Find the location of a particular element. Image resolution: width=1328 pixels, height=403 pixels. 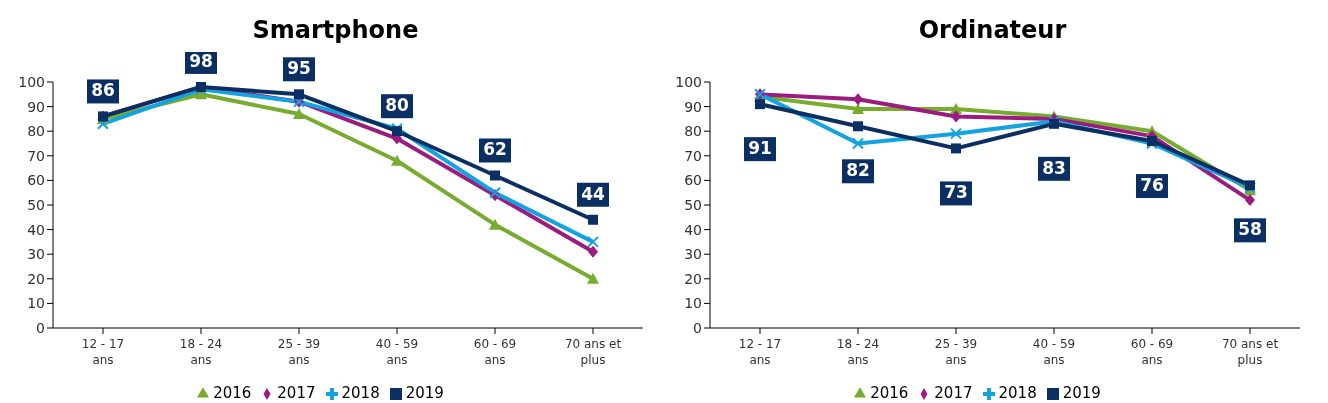

chart-title: Smartphone is located at coordinates (335, 30).